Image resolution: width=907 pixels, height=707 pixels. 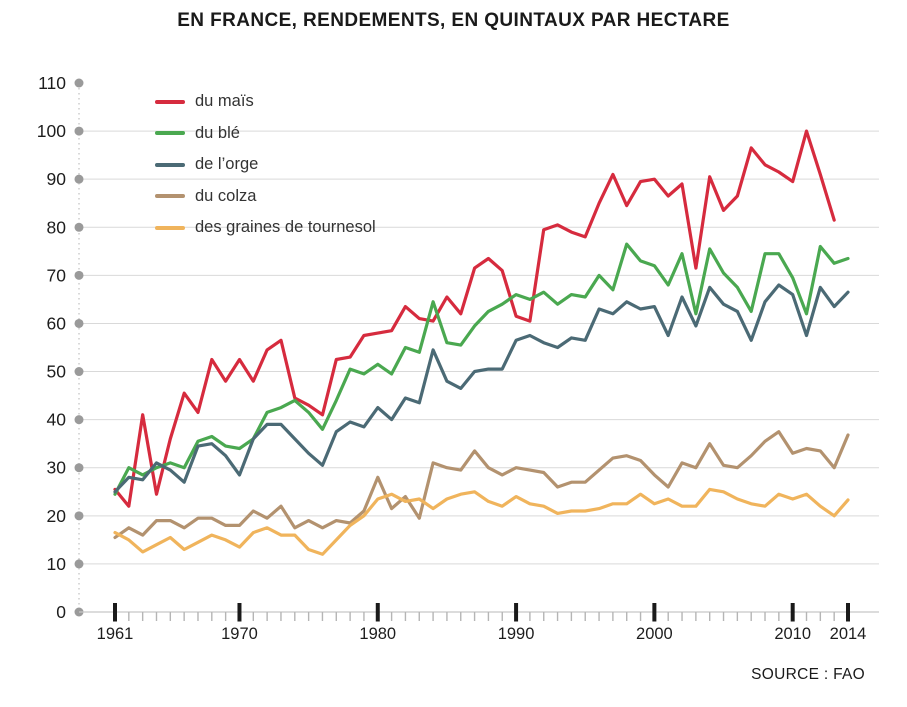 What do you see at coordinates (217, 132) in the screenshot?
I see `legend-label: du blé` at bounding box center [217, 132].